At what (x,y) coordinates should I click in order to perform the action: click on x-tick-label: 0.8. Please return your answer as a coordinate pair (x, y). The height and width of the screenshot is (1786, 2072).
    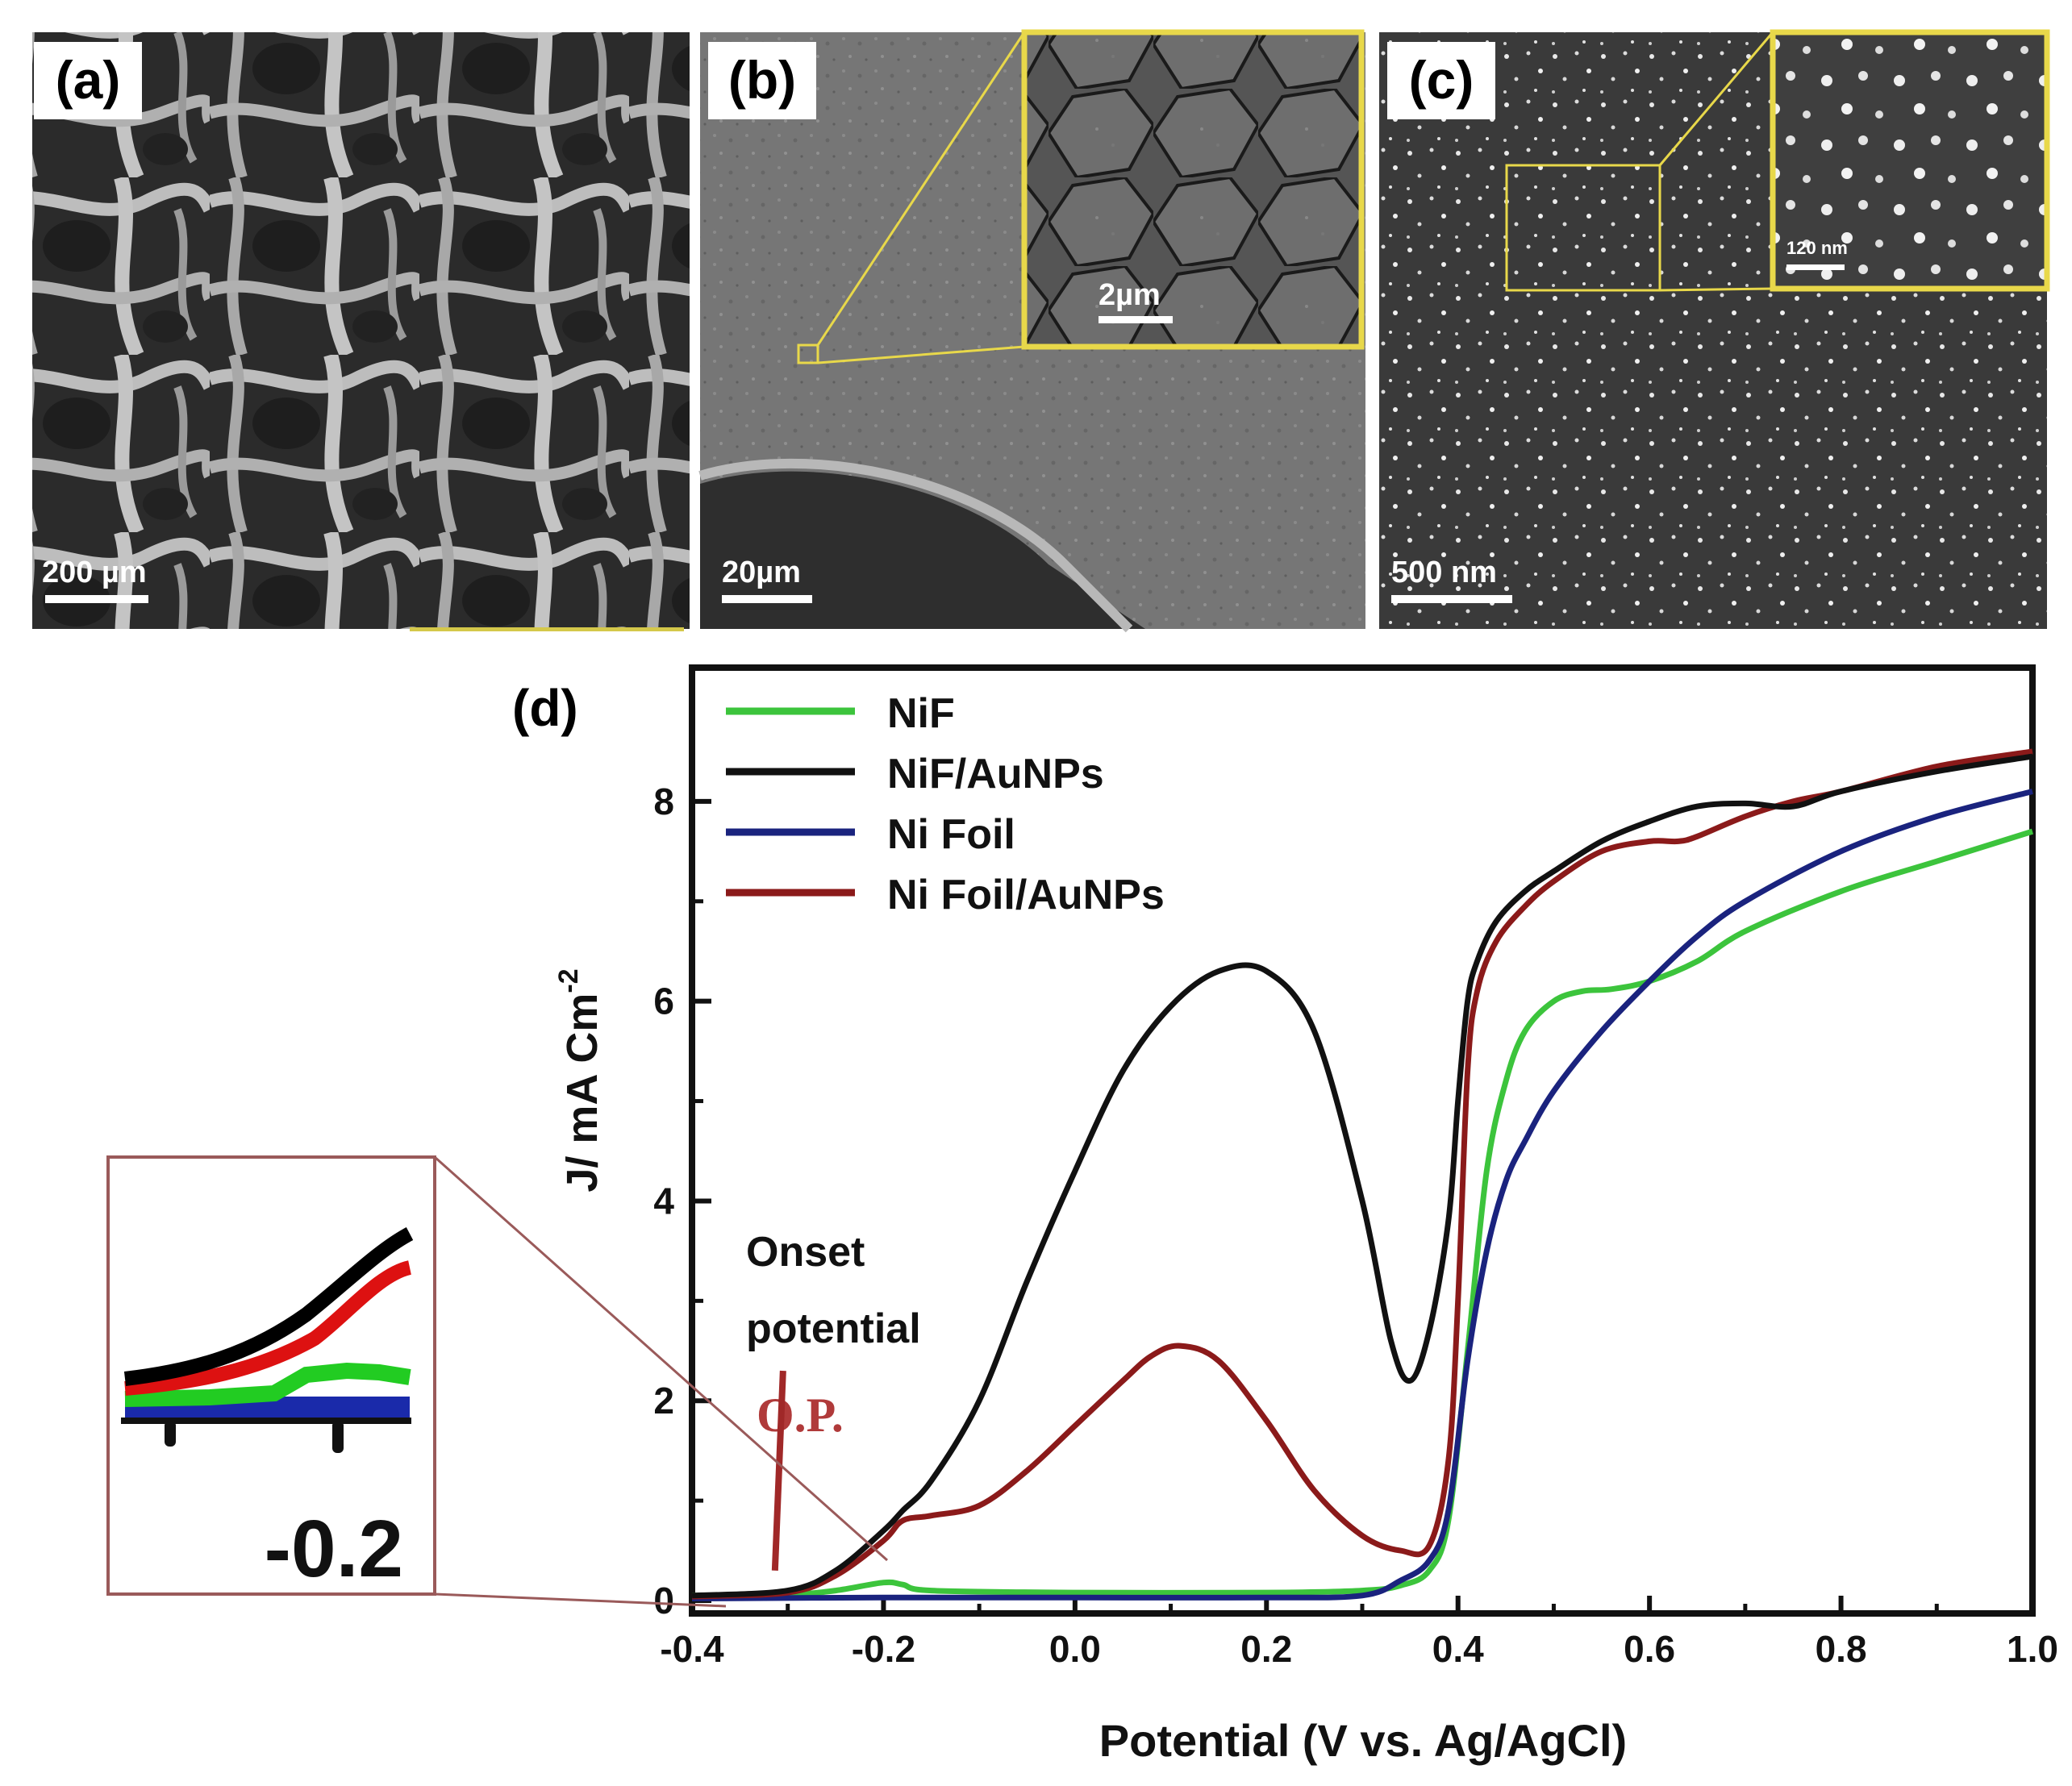
    Looking at the image, I should click on (1842, 1649).